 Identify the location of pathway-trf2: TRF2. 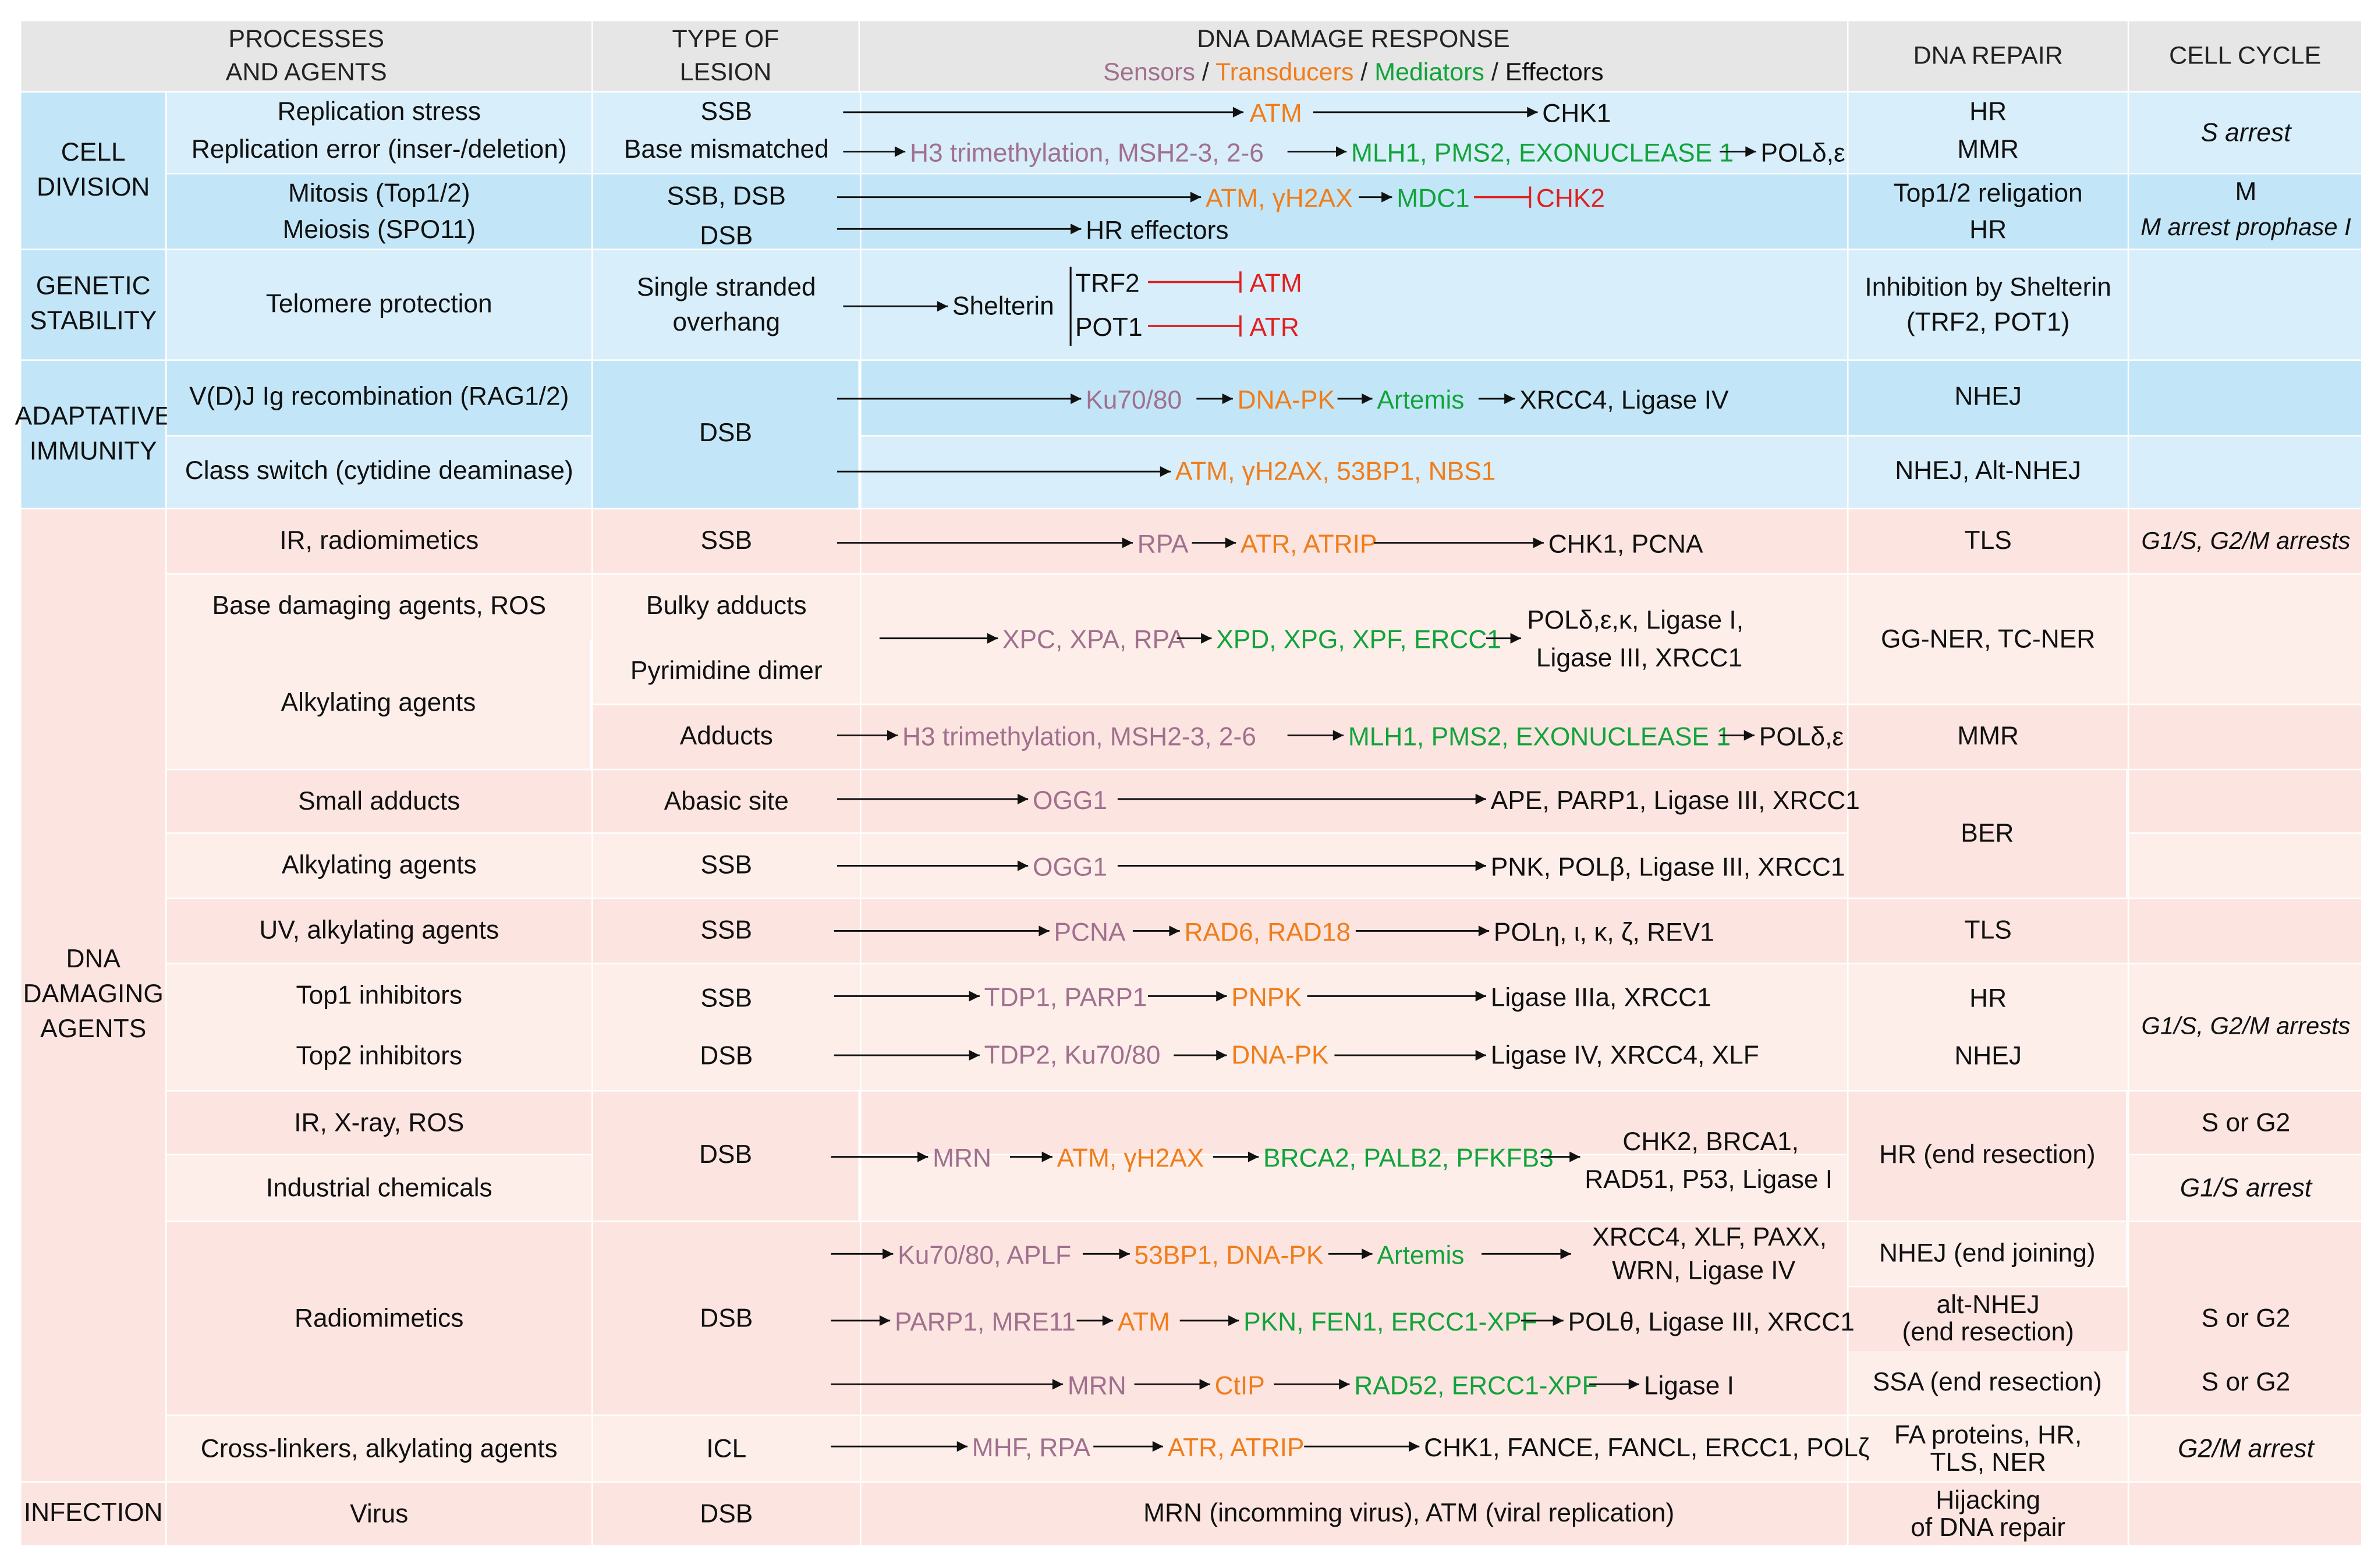
(1107, 283).